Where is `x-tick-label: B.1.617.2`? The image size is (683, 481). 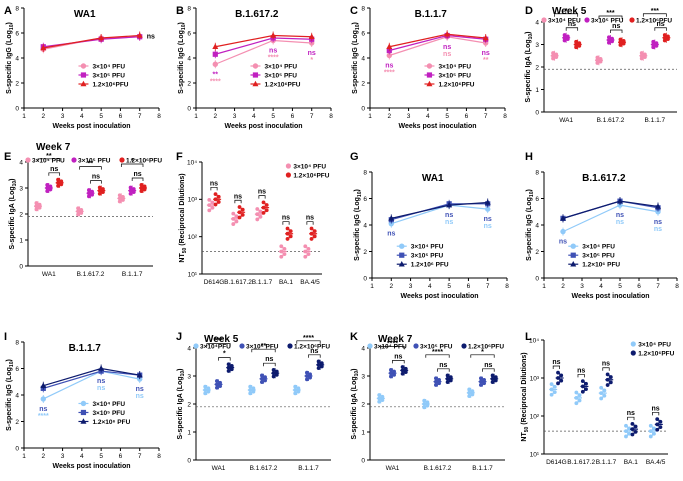 x-tick-label: B.1.617.2 is located at coordinates (611, 120).